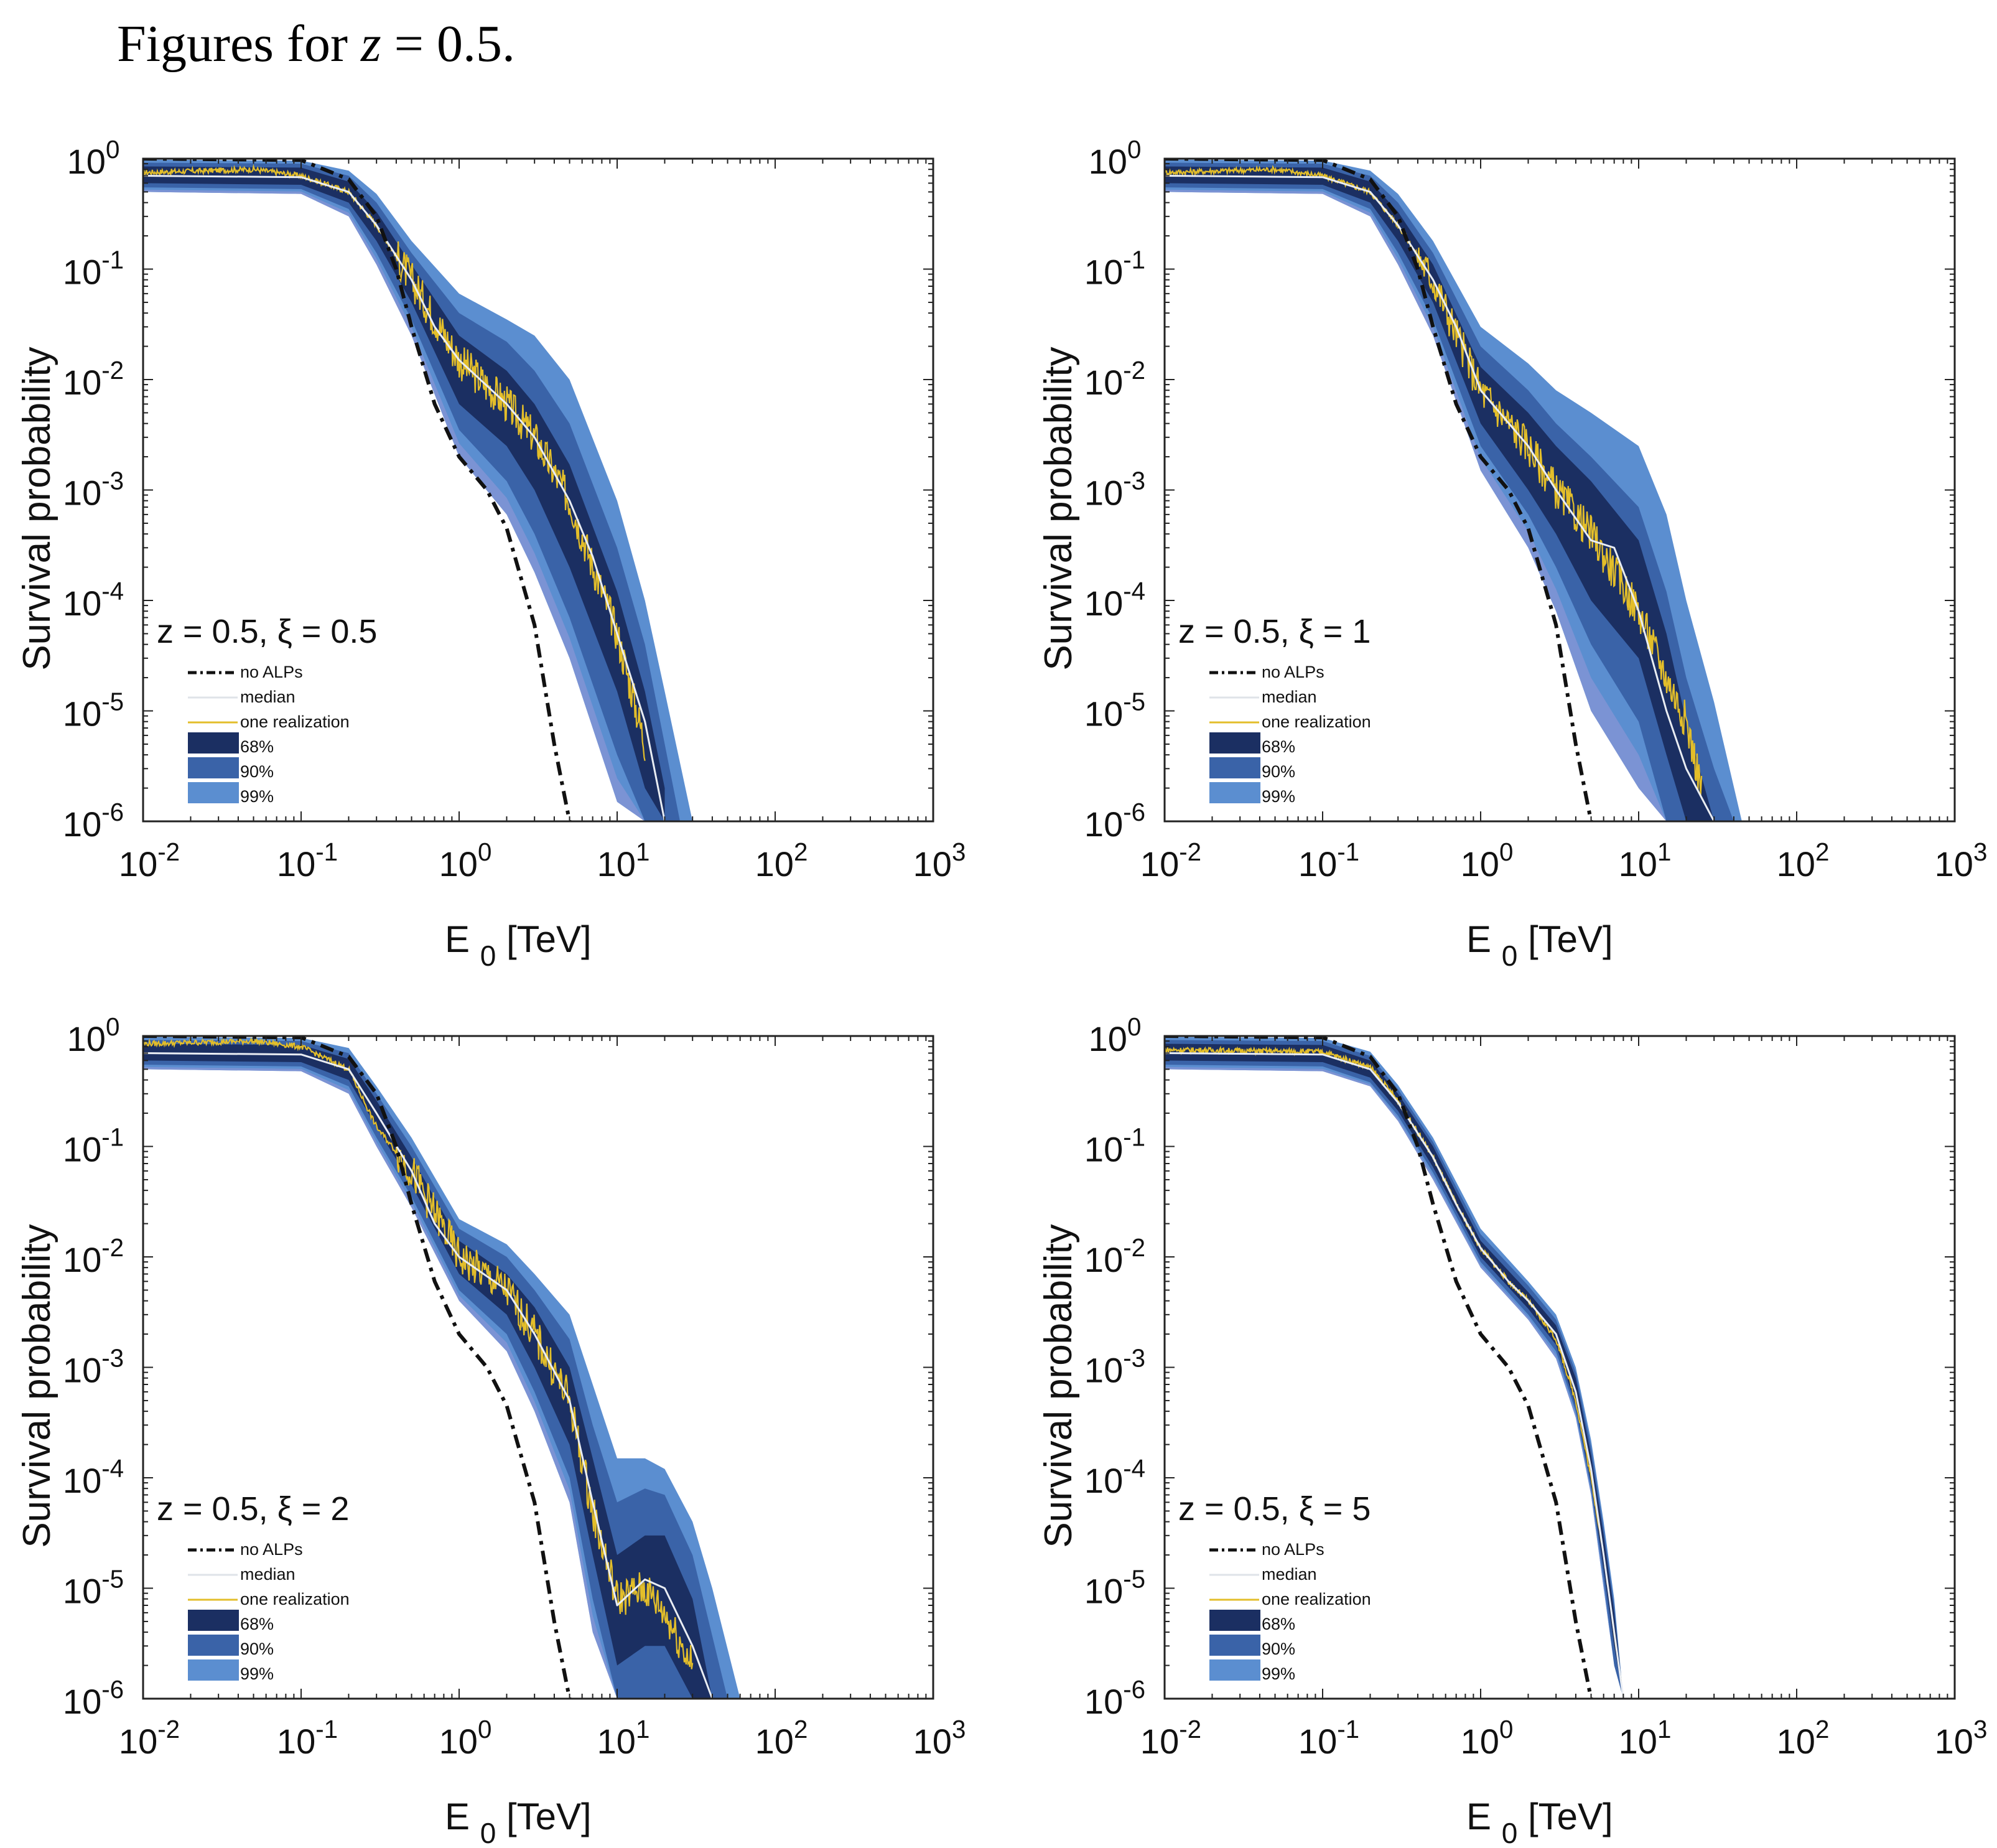  Describe the element at coordinates (1170, 1738) in the screenshot. I see `x-tick-label: 10⁻²` at that location.